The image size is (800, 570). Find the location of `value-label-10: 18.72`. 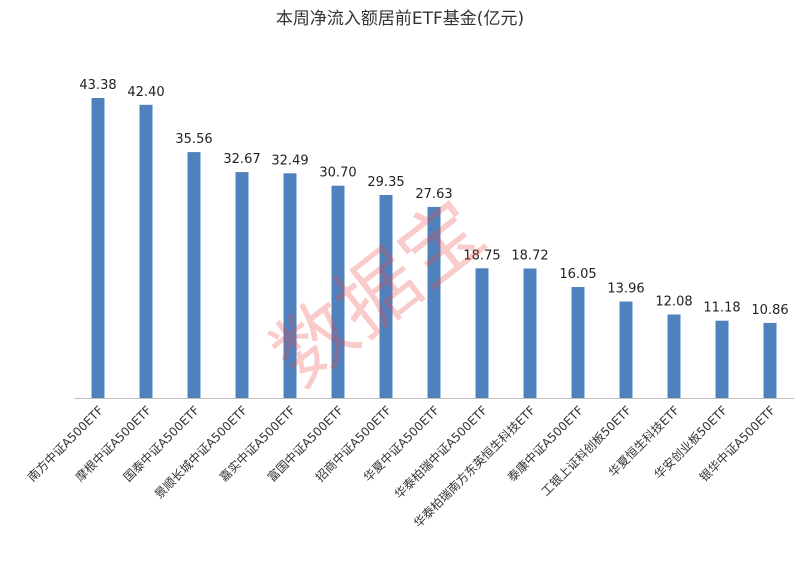

value-label-10: 18.72 is located at coordinates (529, 256).